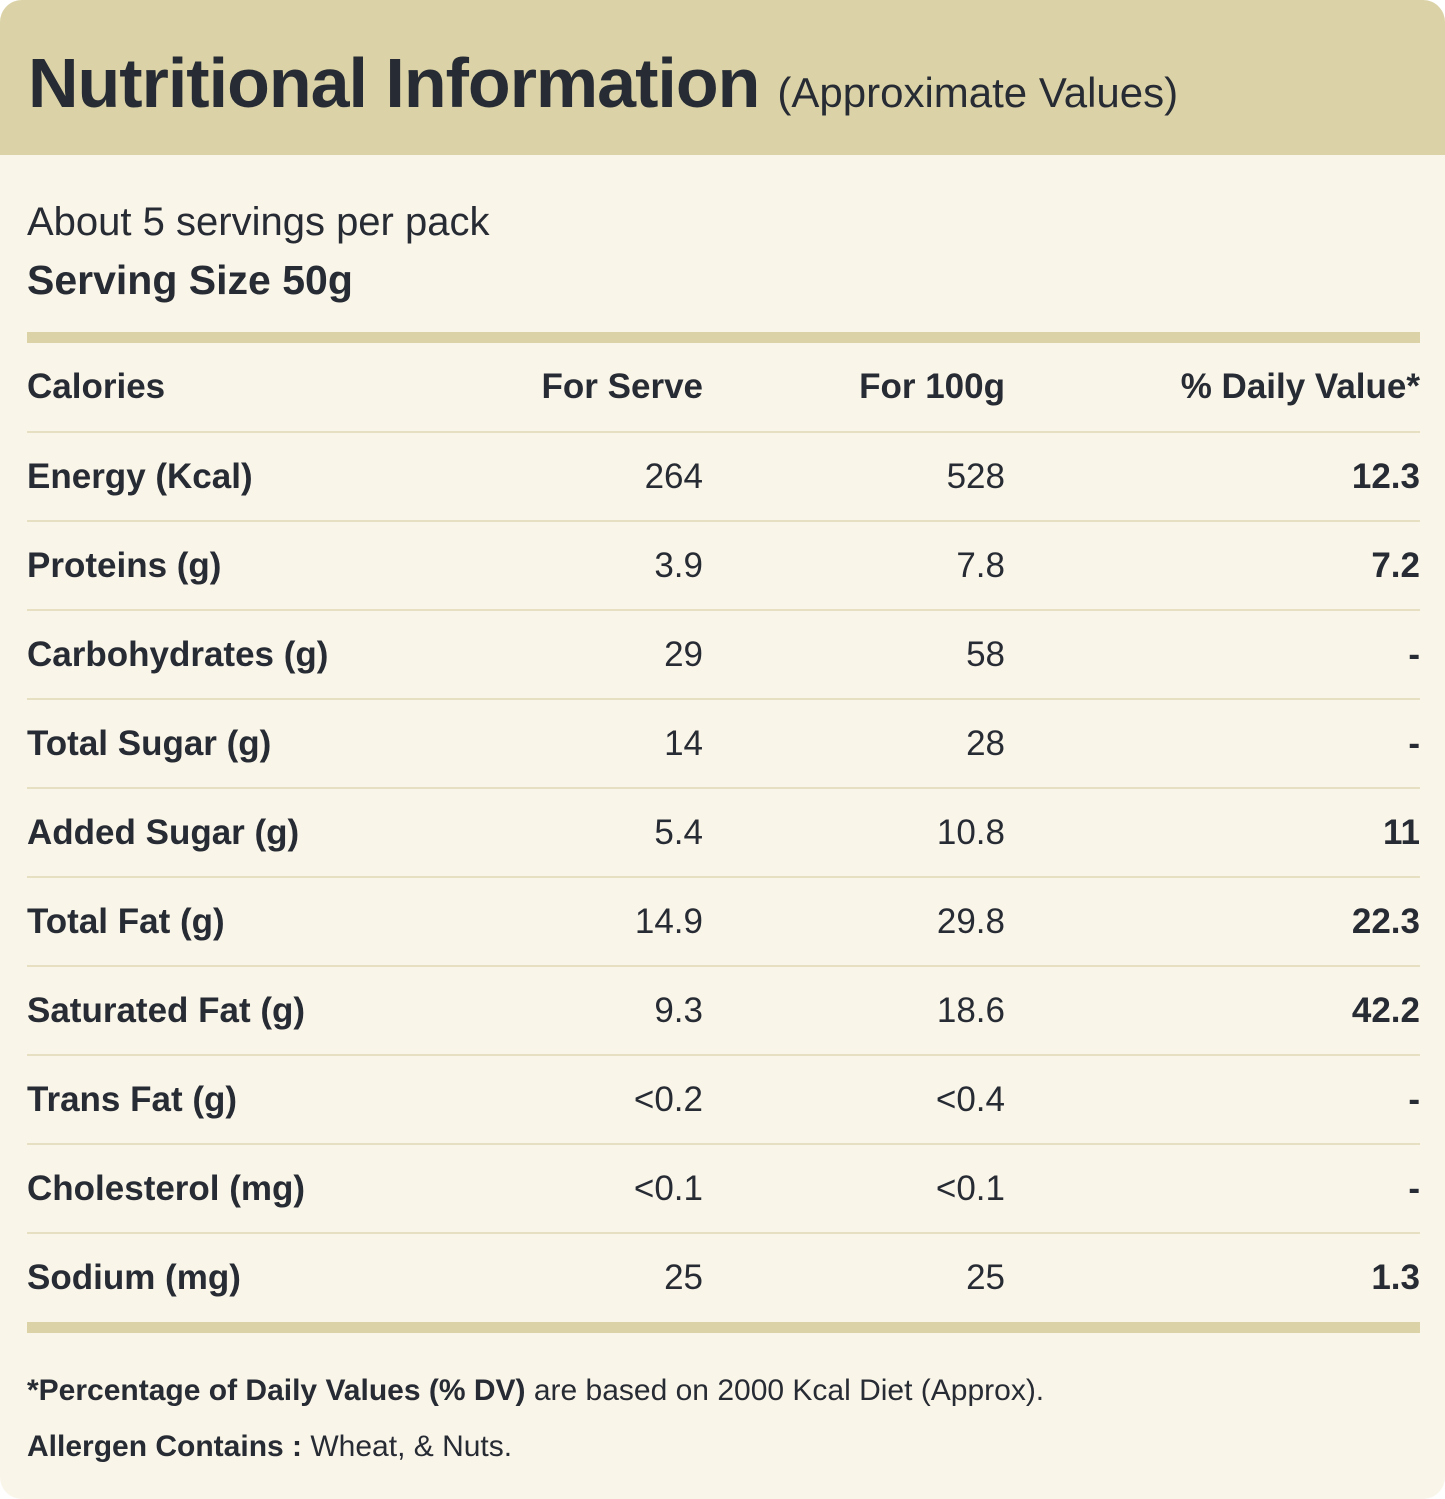  What do you see at coordinates (215, 1100) in the screenshot?
I see `row-label: Trans Fat (g)` at bounding box center [215, 1100].